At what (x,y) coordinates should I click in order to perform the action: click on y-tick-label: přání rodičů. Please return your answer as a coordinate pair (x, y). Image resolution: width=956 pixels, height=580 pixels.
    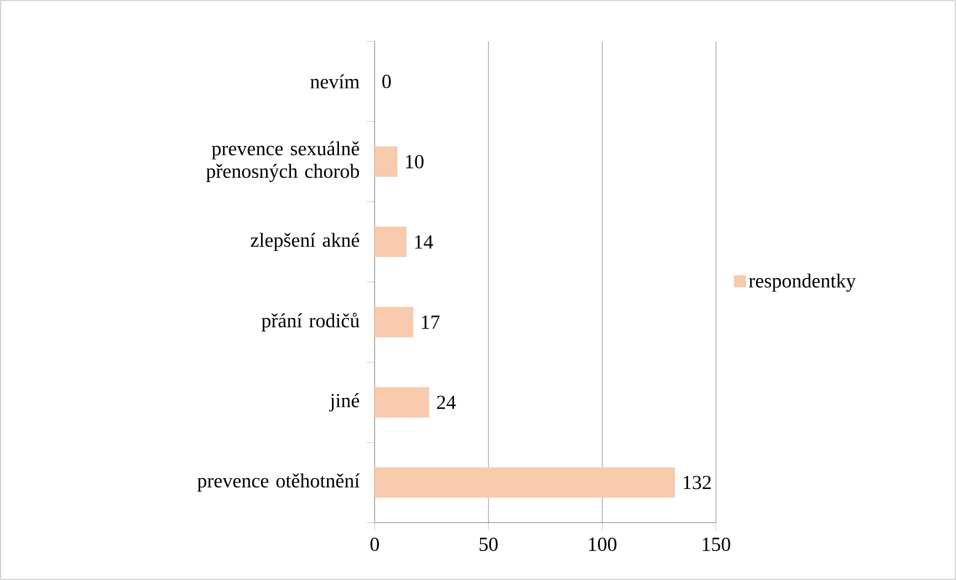
    Looking at the image, I should click on (311, 322).